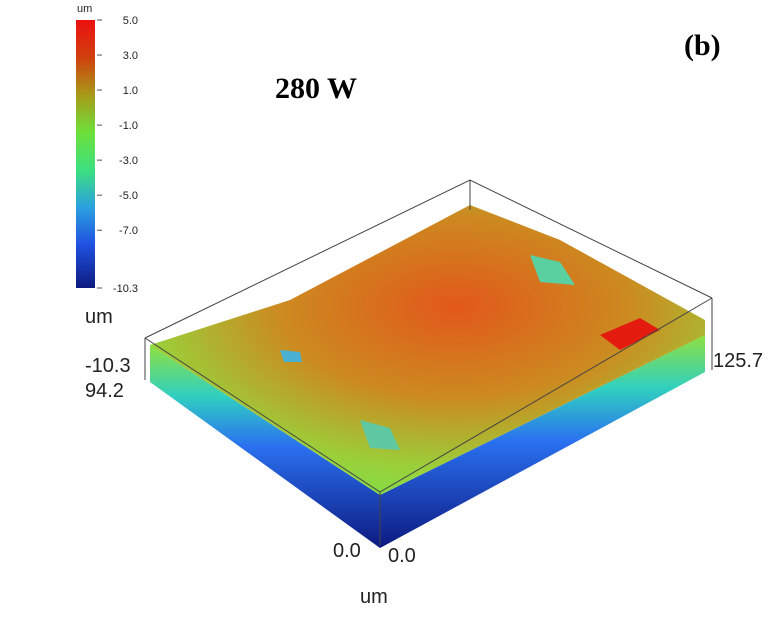 This screenshot has height=617, width=783. What do you see at coordinates (84, 9) in the screenshot?
I see `colorbar-unit: um` at bounding box center [84, 9].